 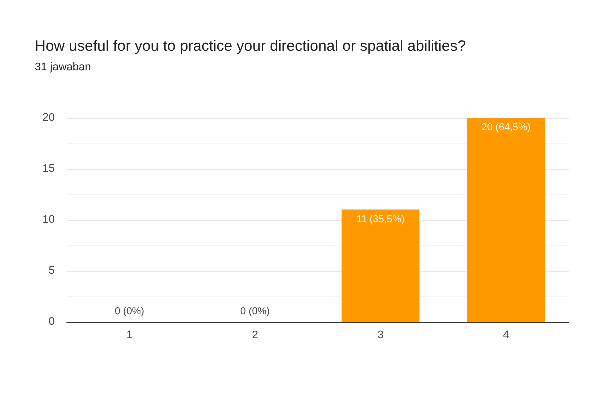 I want to click on y-tick-label: 5, so click(x=51, y=271).